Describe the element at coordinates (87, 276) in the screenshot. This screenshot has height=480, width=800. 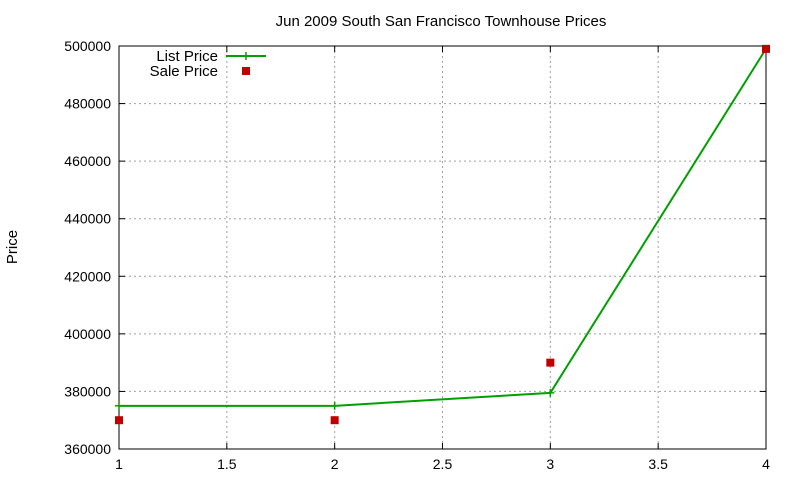
I see `y-tick-label: 420000` at that location.